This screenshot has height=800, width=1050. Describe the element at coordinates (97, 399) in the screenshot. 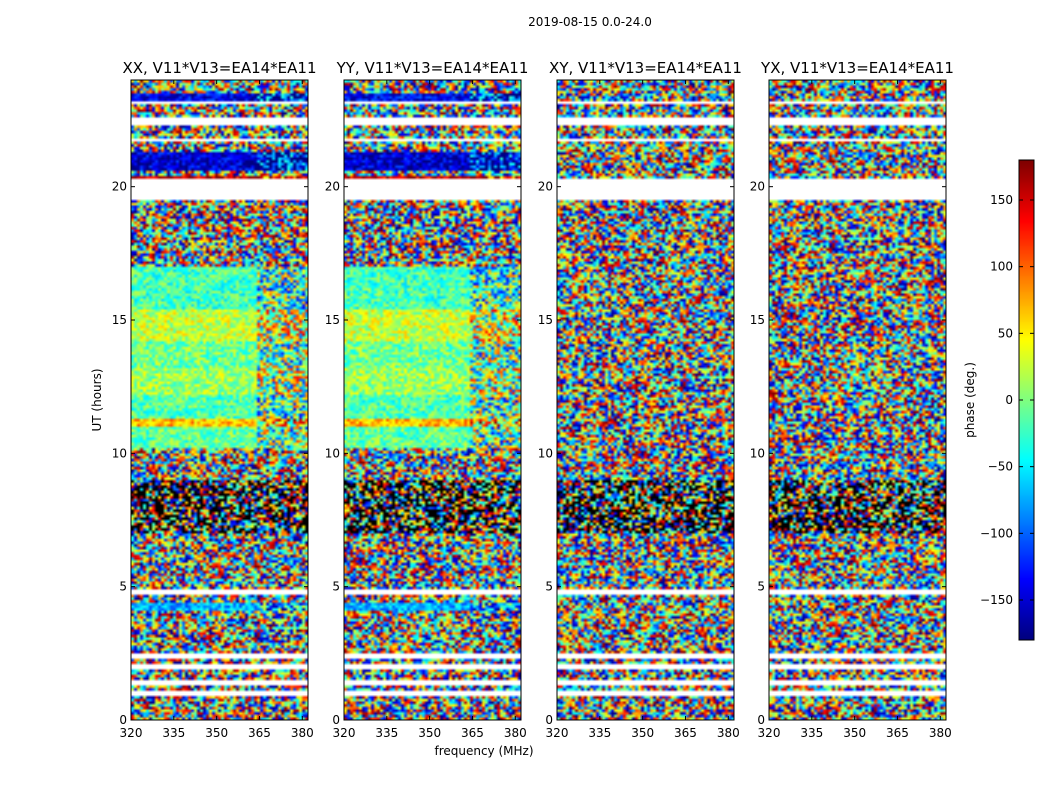

I see `y-axis-label: UT (hours)` at that location.